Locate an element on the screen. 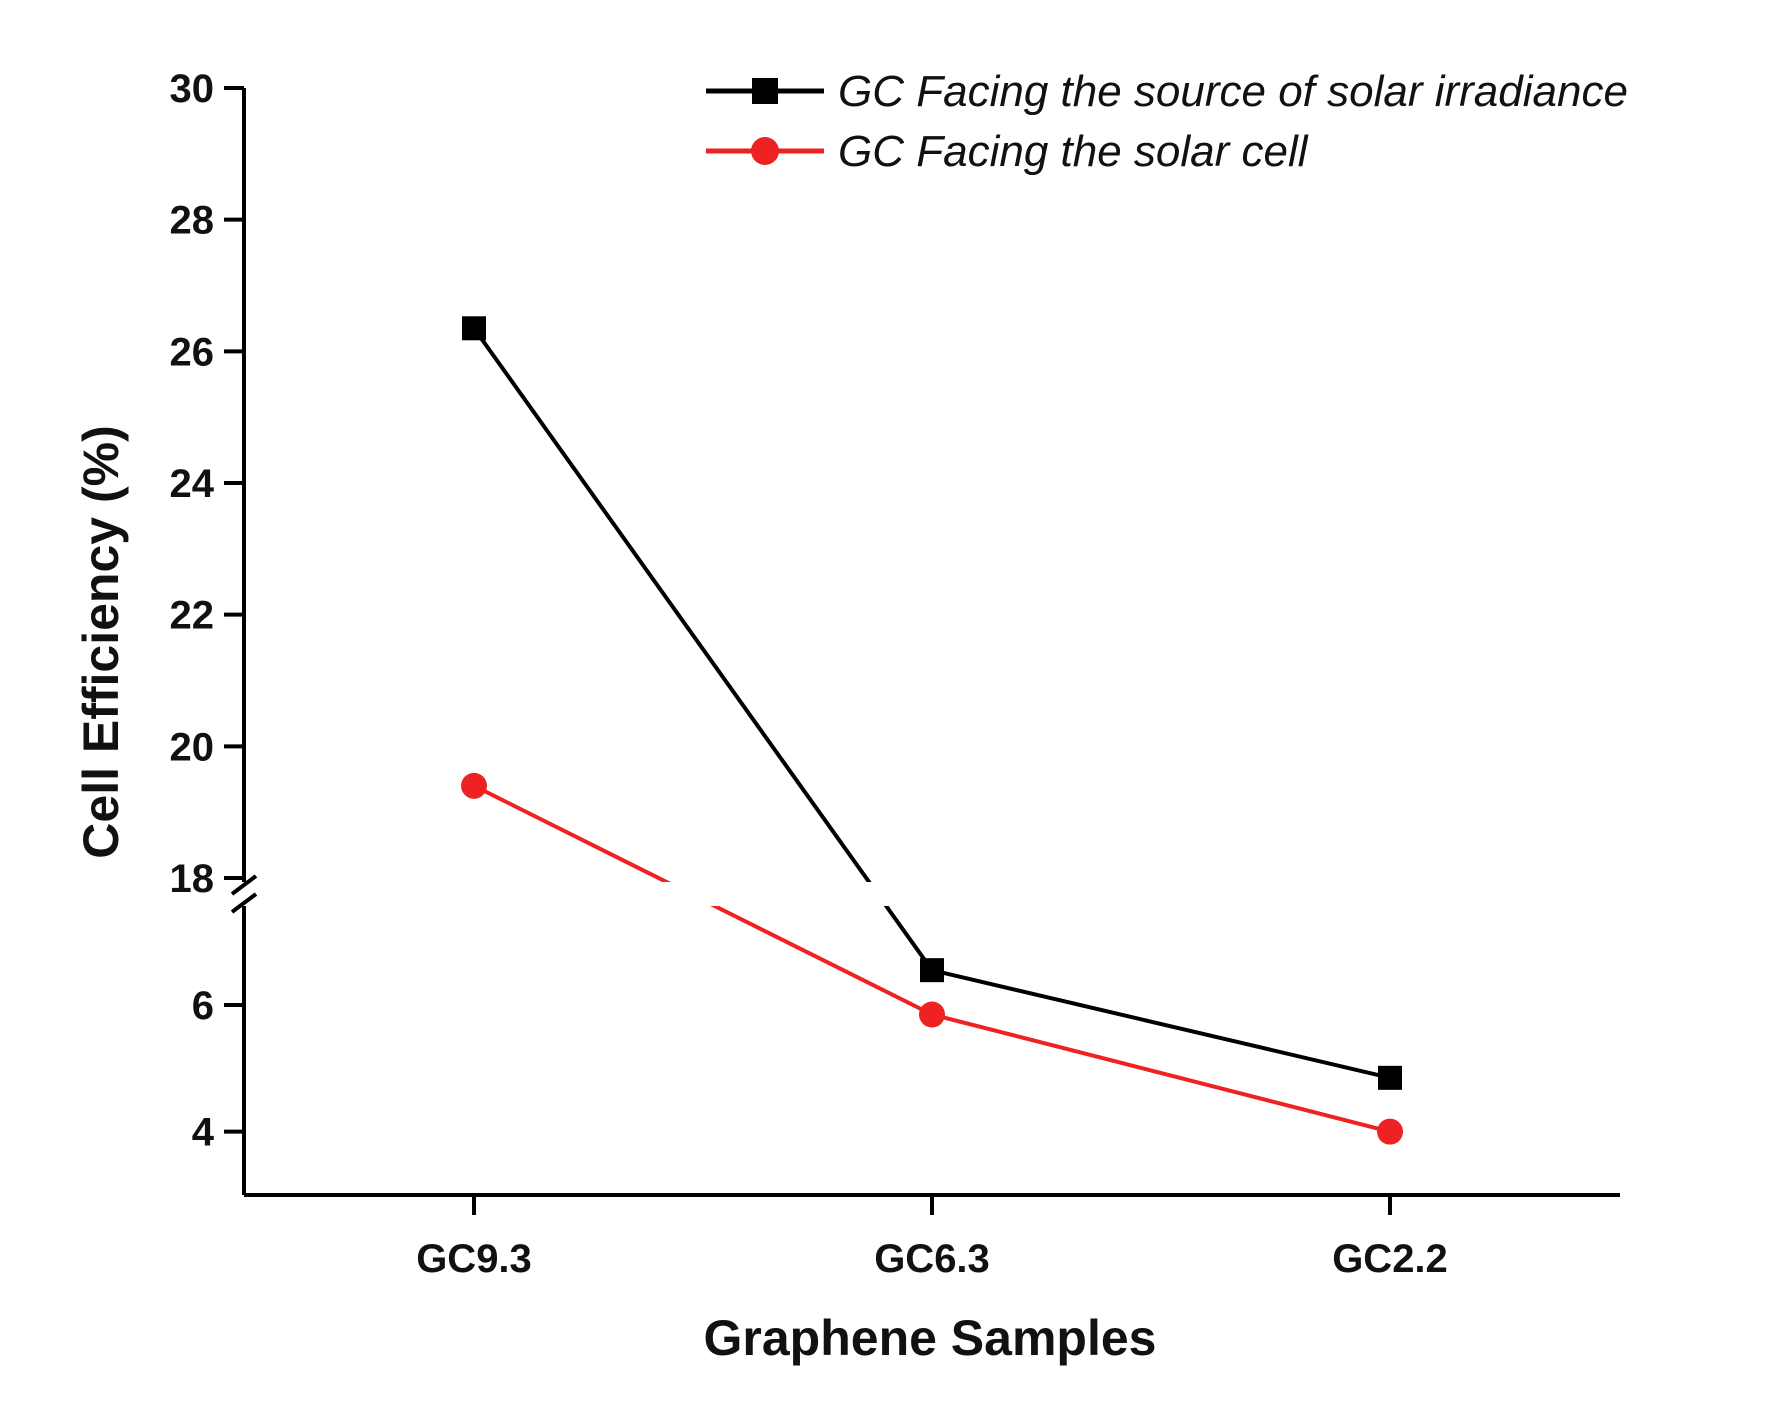 This screenshot has width=1780, height=1402. y-tick-label: 18 is located at coordinates (192, 879).